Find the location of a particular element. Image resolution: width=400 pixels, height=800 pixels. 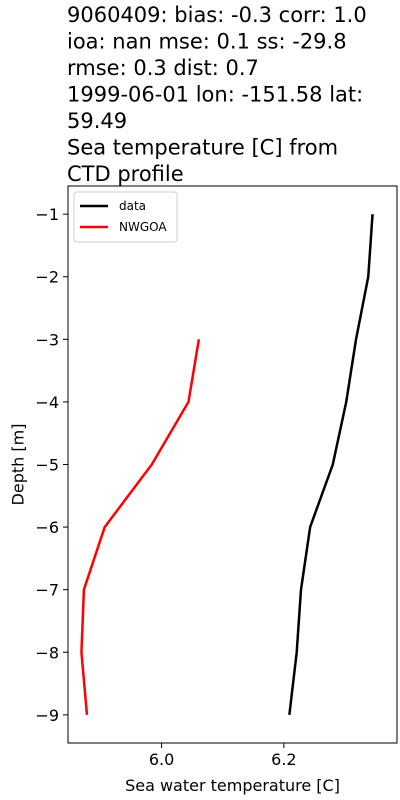

x-axis-label: Sea water temperature [C] is located at coordinates (232, 785).